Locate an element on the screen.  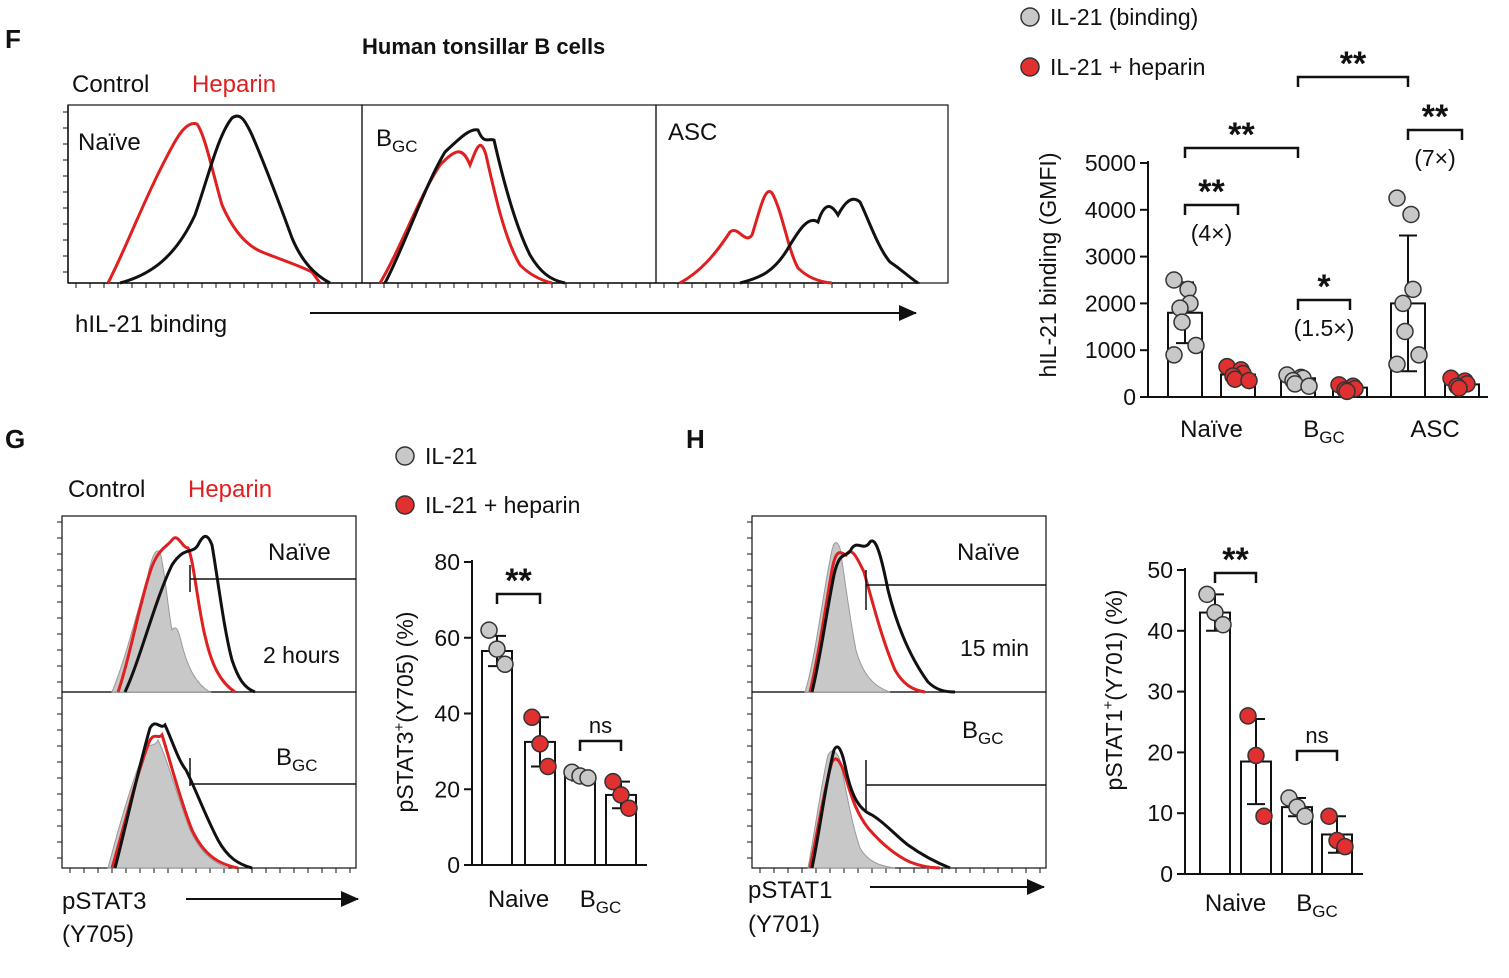
fold-change-label-F: (4×) is located at coordinates (1212, 233).